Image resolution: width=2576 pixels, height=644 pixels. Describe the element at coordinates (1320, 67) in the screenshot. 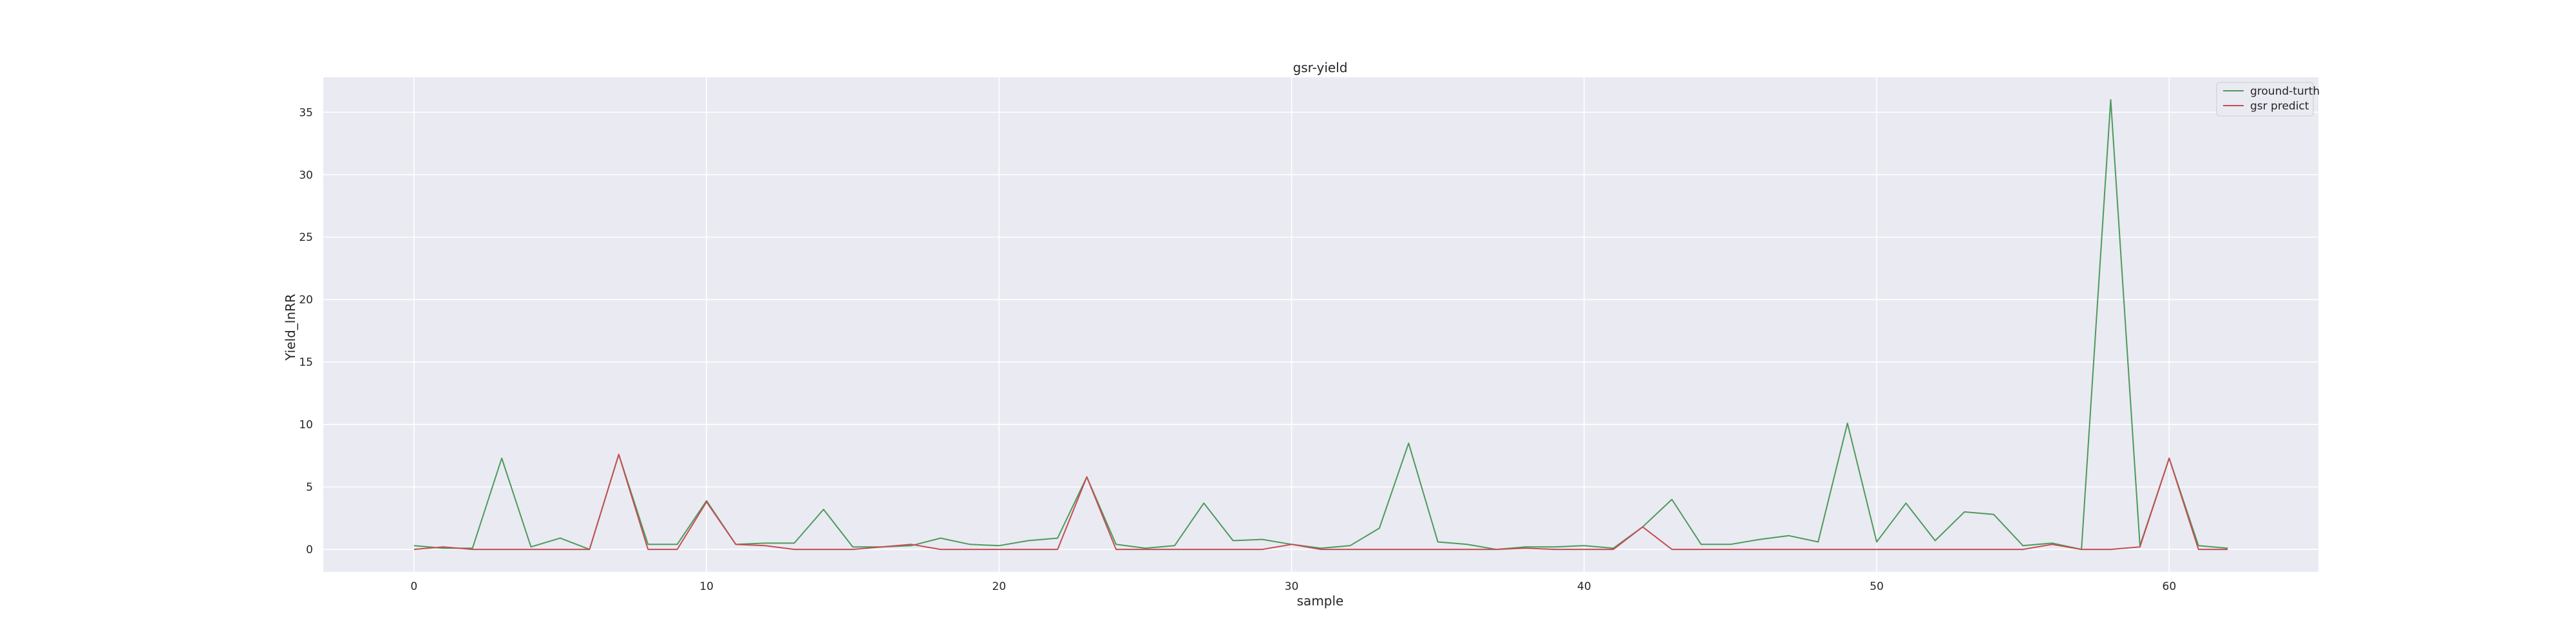

I see `chart-title: gsr-yield` at that location.